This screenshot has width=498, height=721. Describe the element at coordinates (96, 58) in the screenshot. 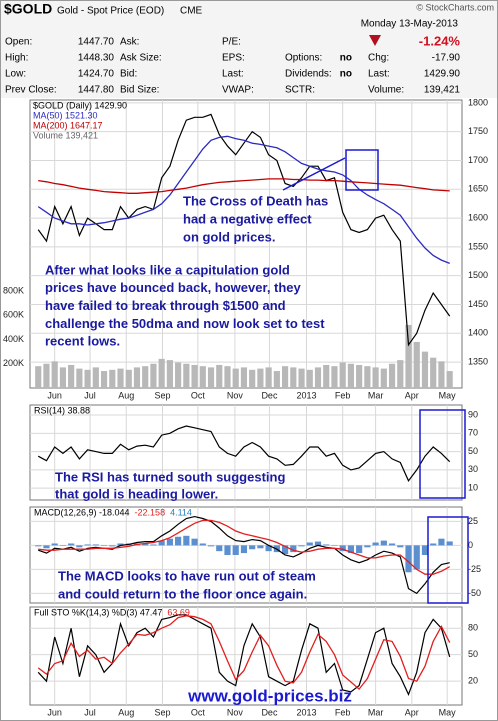

I see `quote-value: 1448.30` at that location.